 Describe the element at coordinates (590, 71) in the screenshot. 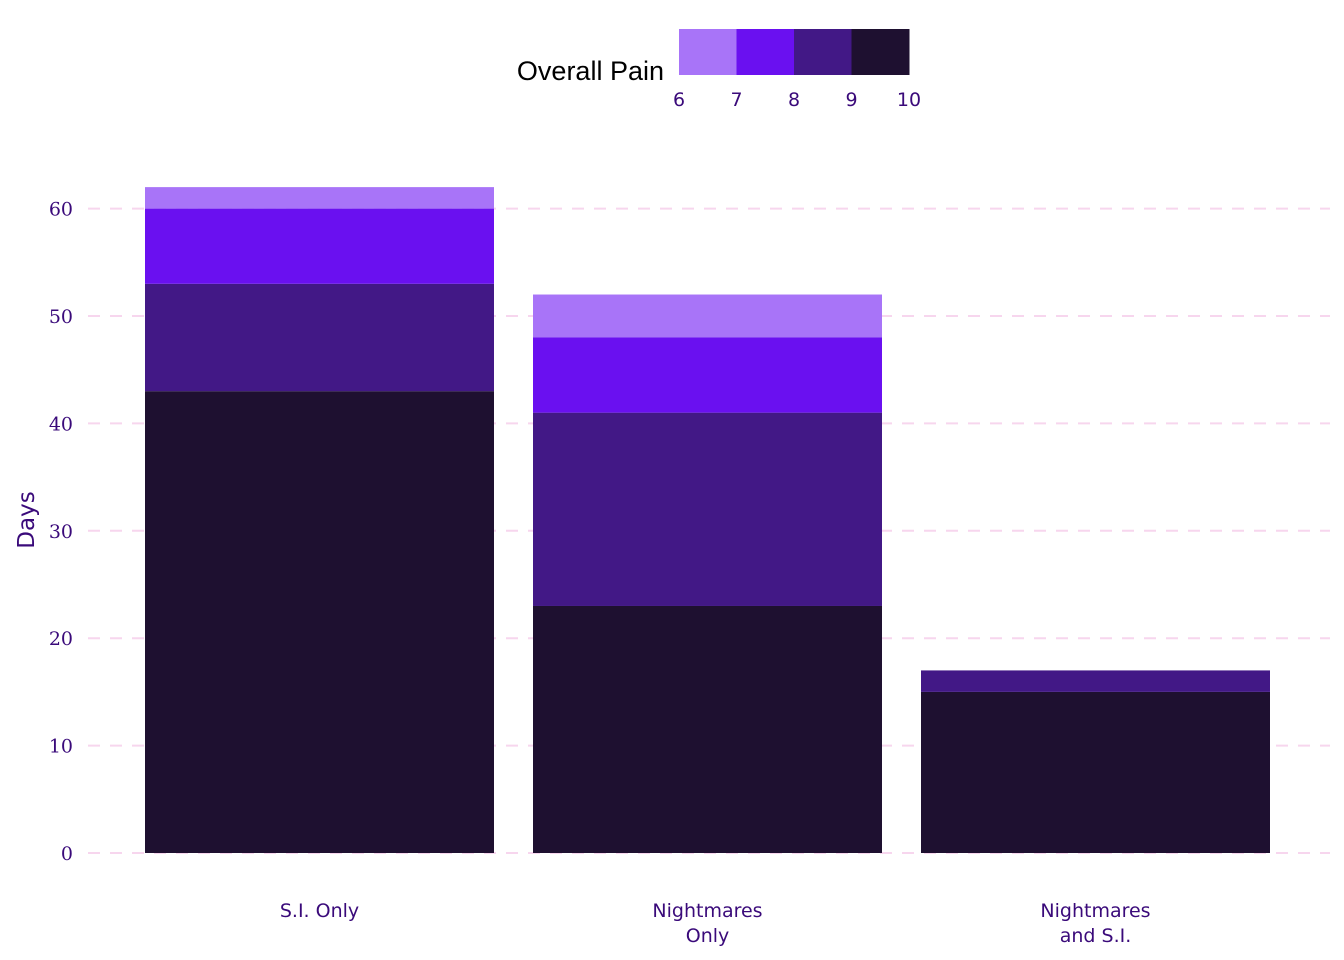

I see `legend-title: Overall Pain` at that location.